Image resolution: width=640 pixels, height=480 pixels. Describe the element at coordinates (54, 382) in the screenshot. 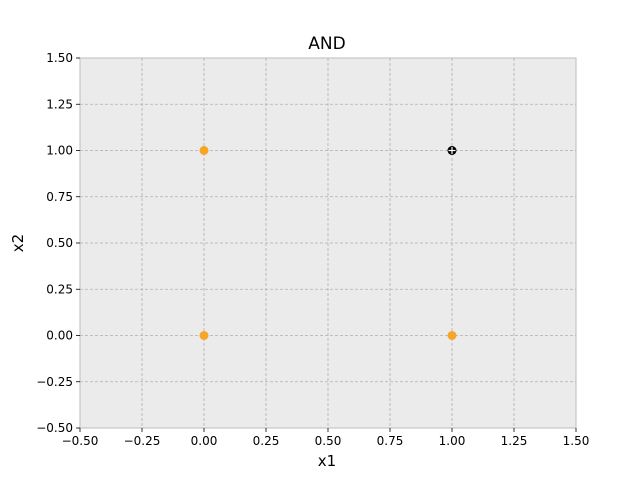

I see `y-tick-label: −0.25` at that location.